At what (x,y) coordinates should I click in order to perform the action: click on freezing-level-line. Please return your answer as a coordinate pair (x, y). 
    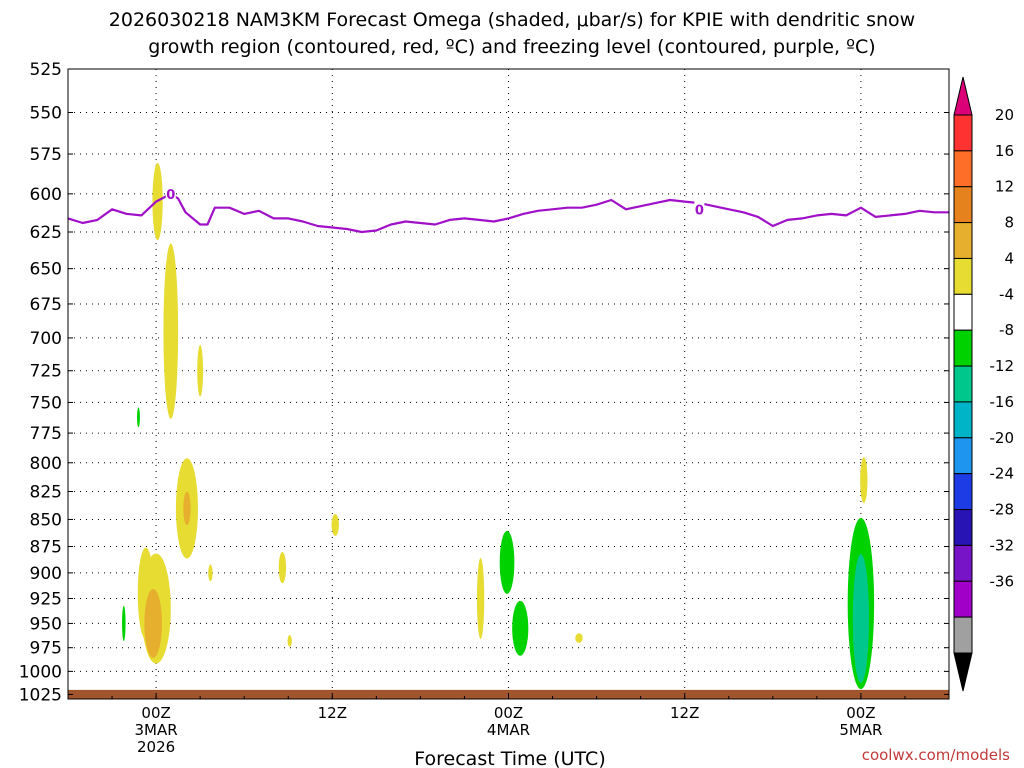
    Looking at the image, I should click on (508, 213).